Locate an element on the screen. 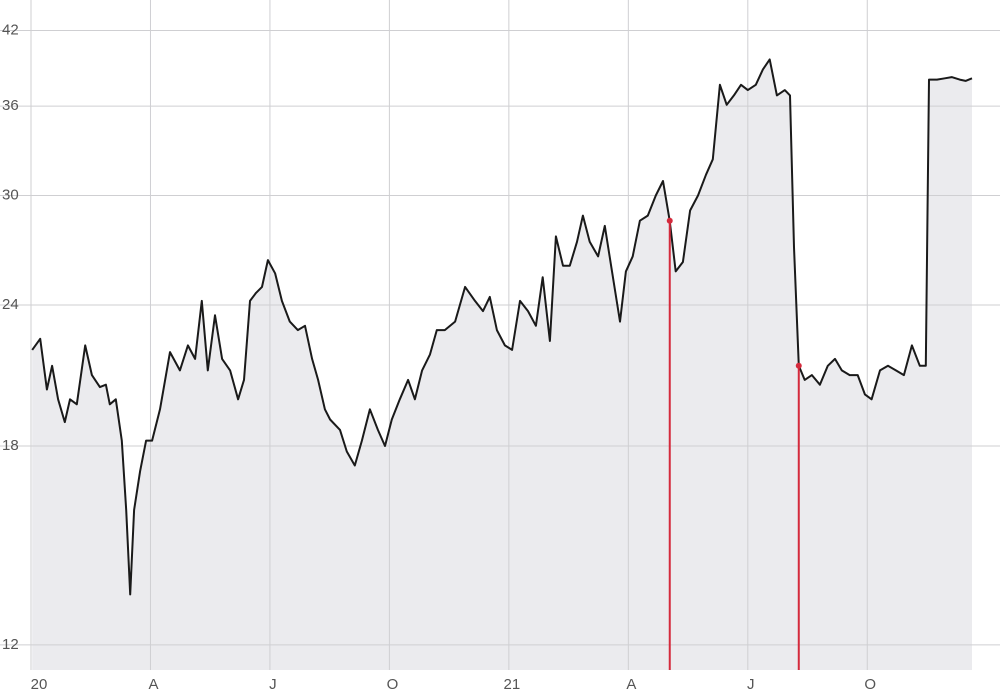  y-tick-label: 36 is located at coordinates (10, 105).